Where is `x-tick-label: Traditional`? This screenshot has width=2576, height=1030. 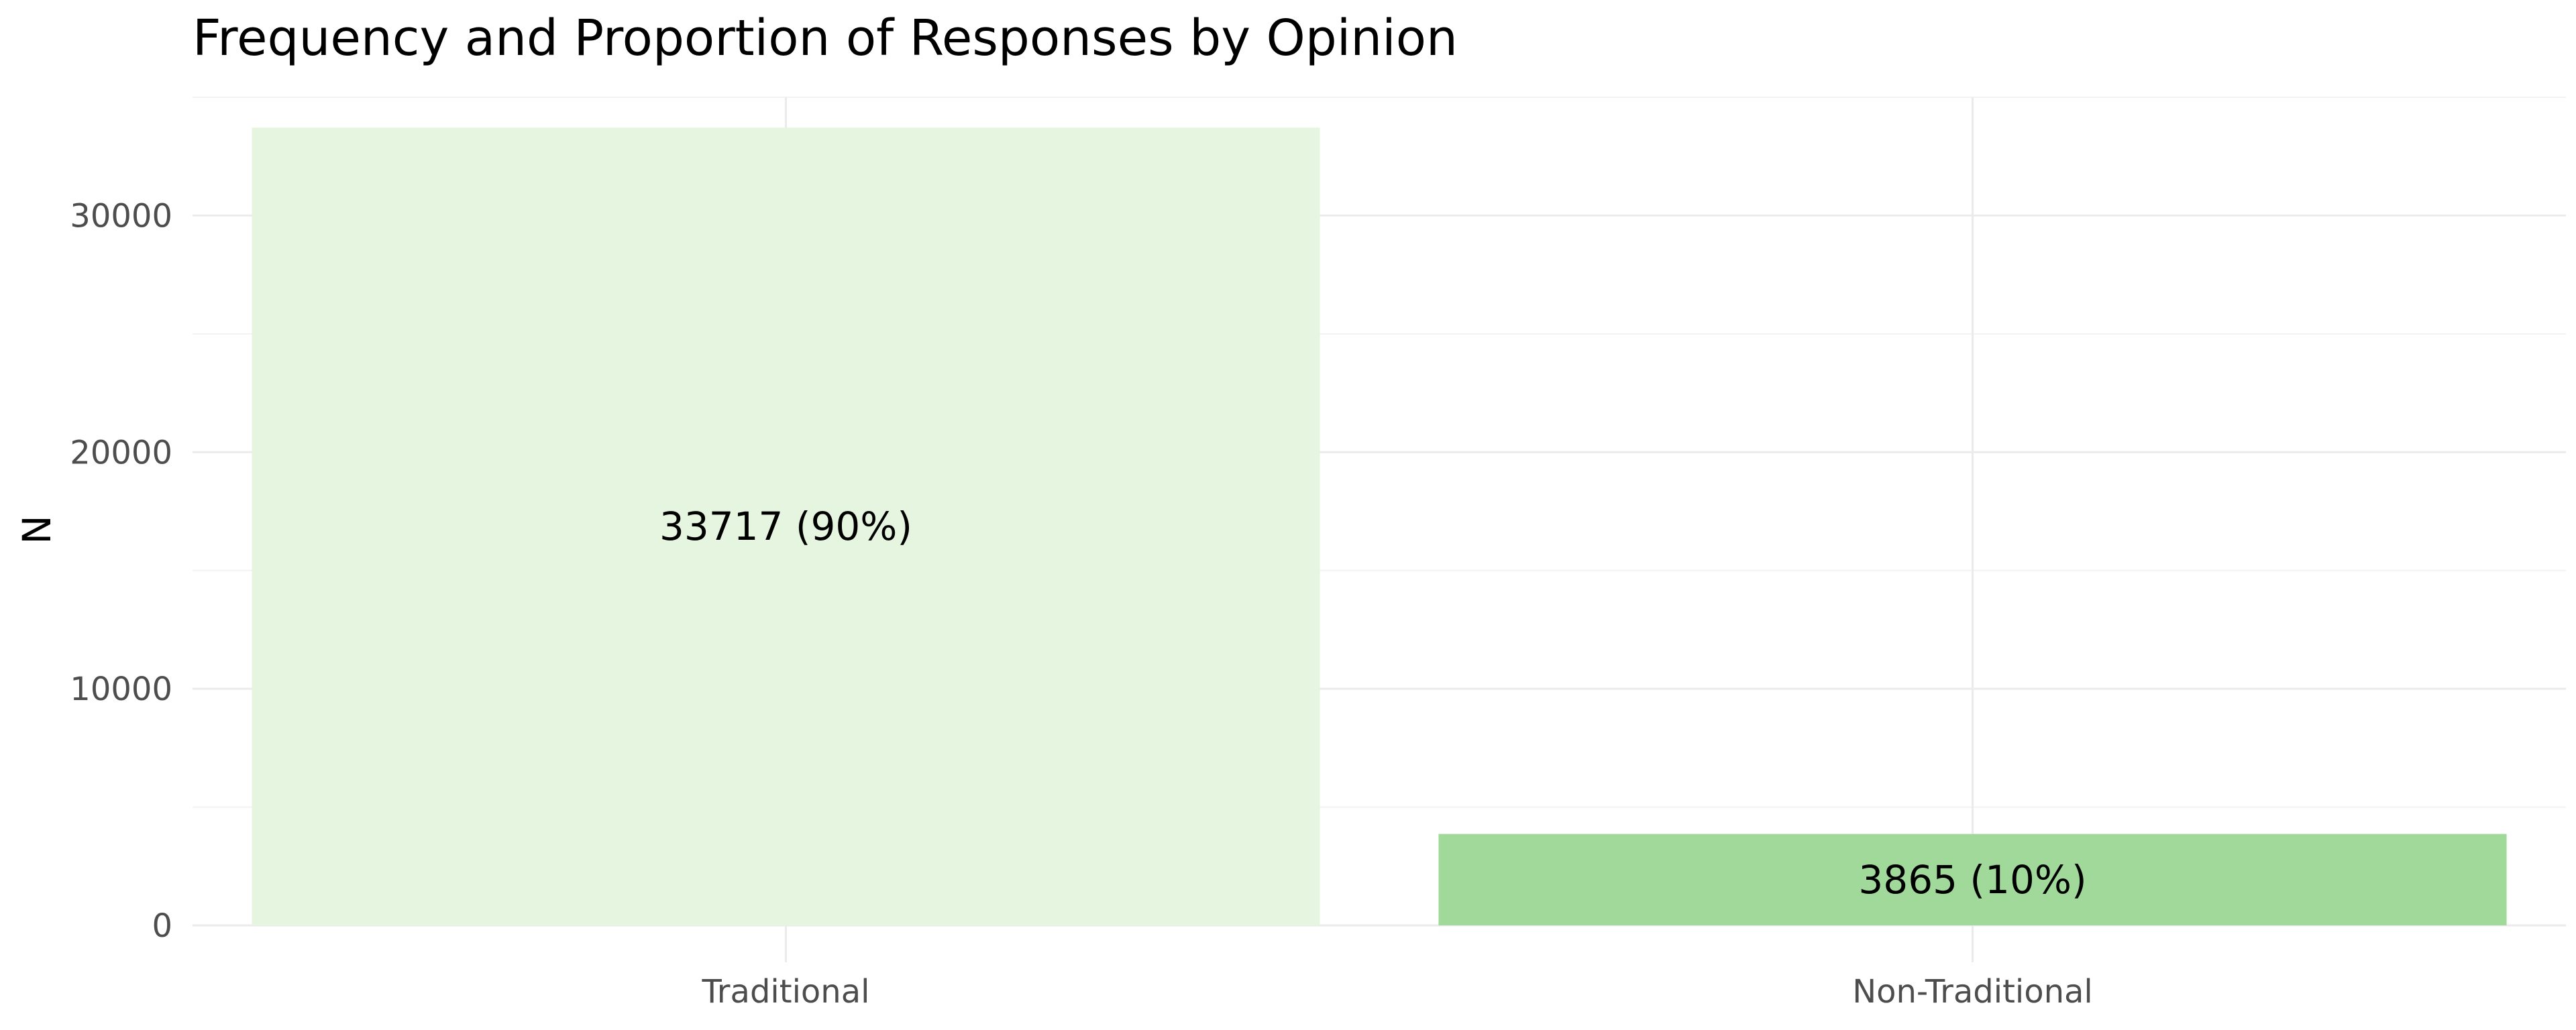
x-tick-label: Traditional is located at coordinates (786, 992).